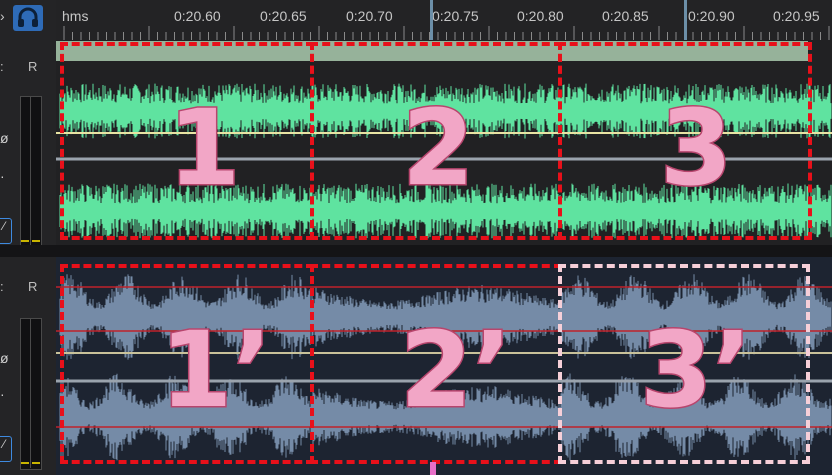 The image size is (832, 475). I want to click on track1-meter-peak-right, so click(36, 241).